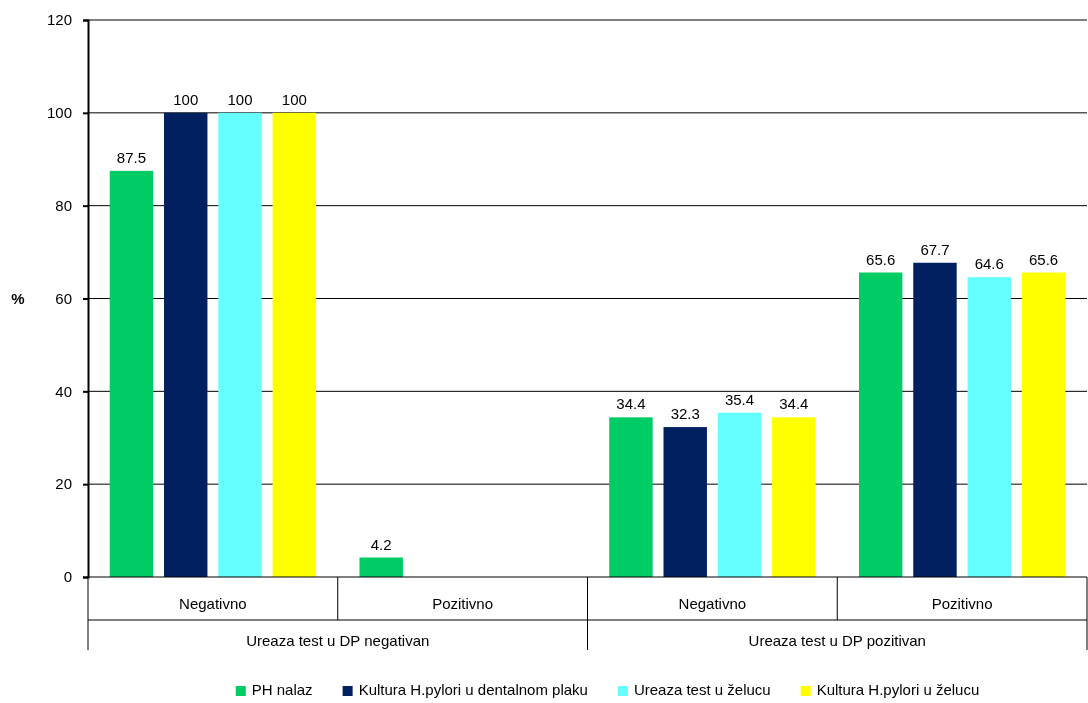  Describe the element at coordinates (18, 298) in the screenshot. I see `y-axis-title: %` at that location.